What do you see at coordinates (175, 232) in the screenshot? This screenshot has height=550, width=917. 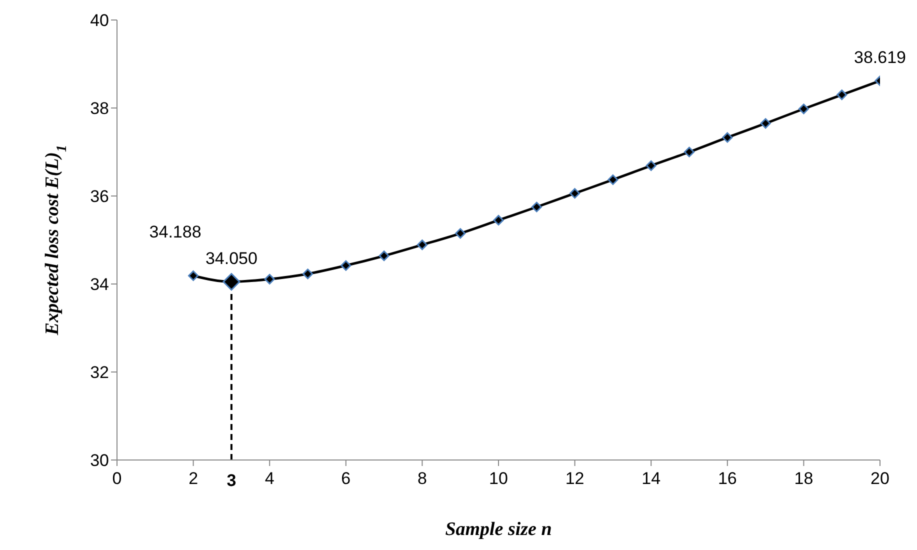 I see `data-label: 34.188` at bounding box center [175, 232].